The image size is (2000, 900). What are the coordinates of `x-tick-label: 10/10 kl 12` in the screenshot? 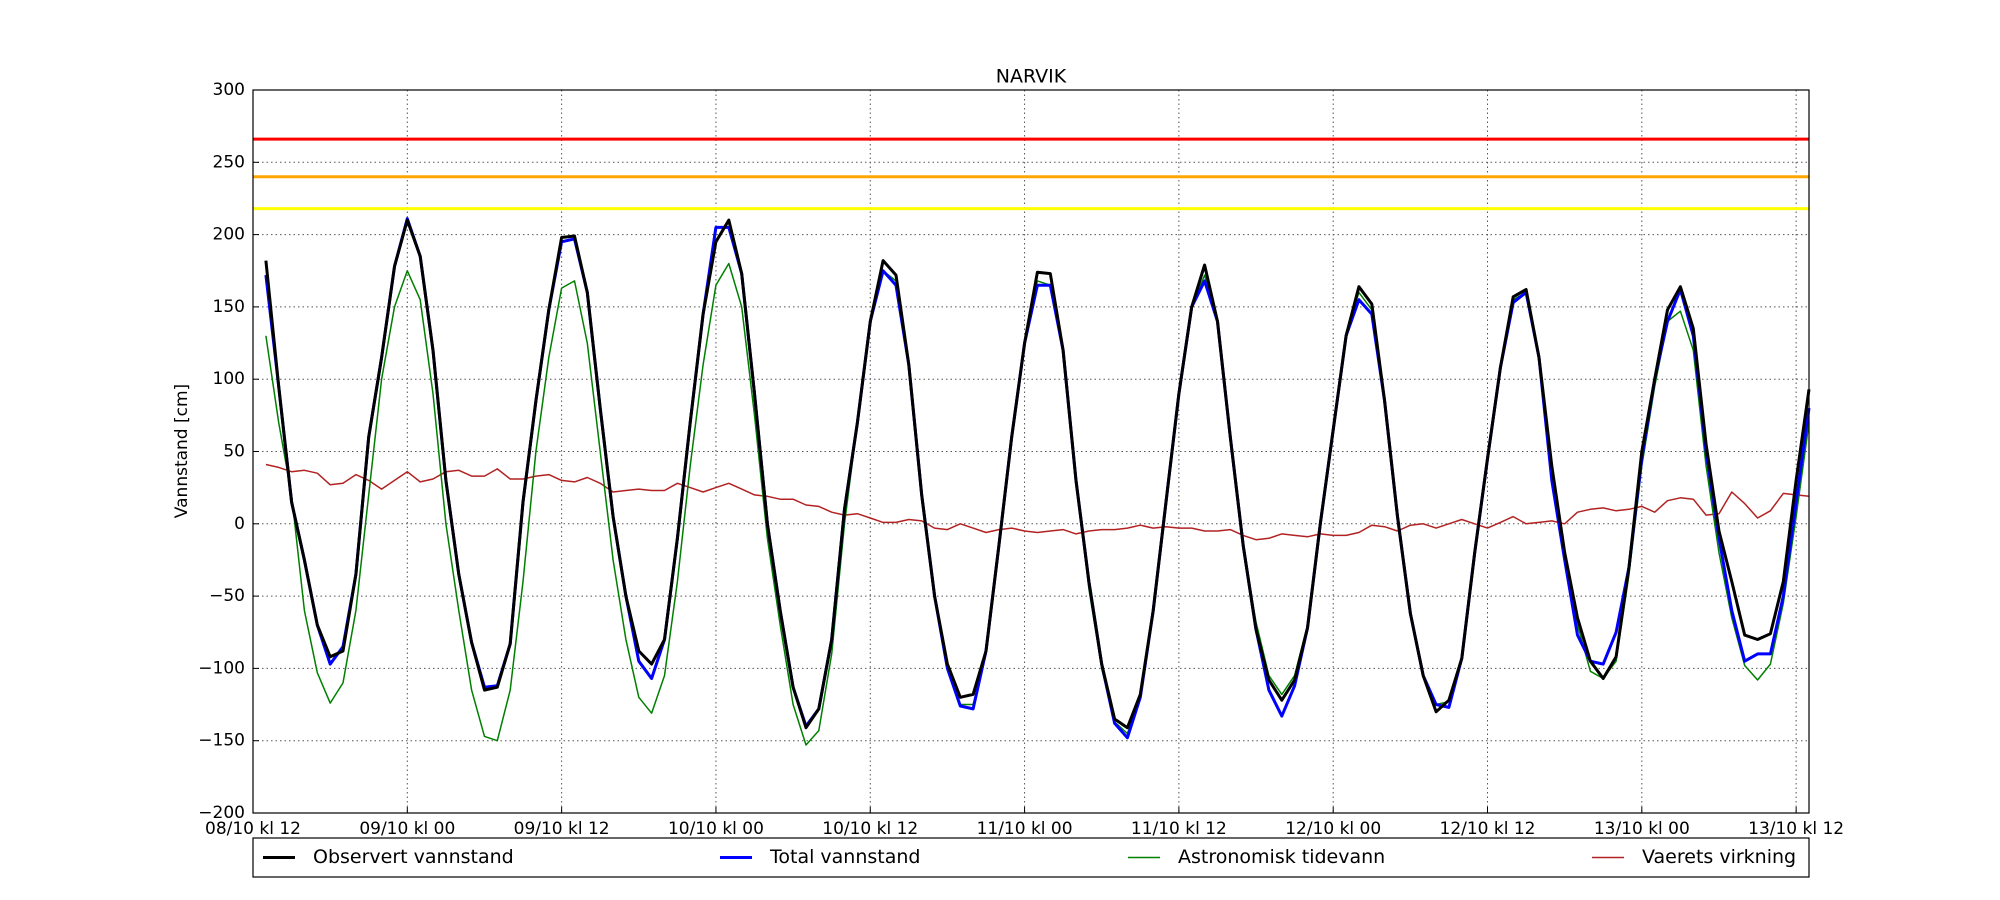 It's located at (870, 829).